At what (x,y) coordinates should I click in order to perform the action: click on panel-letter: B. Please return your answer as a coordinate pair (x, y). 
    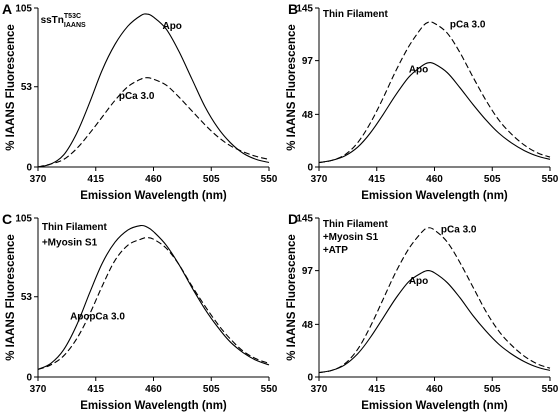
    Looking at the image, I should click on (293, 9).